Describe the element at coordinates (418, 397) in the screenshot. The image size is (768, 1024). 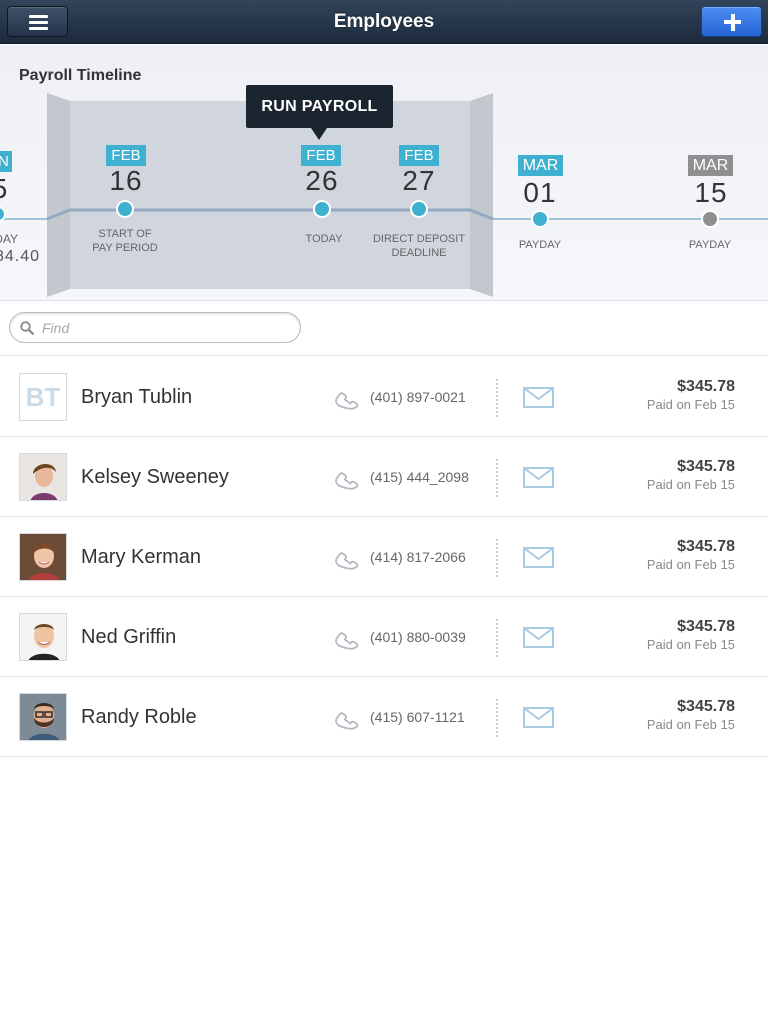
I see `phone-number: (401) 897-0021` at that location.